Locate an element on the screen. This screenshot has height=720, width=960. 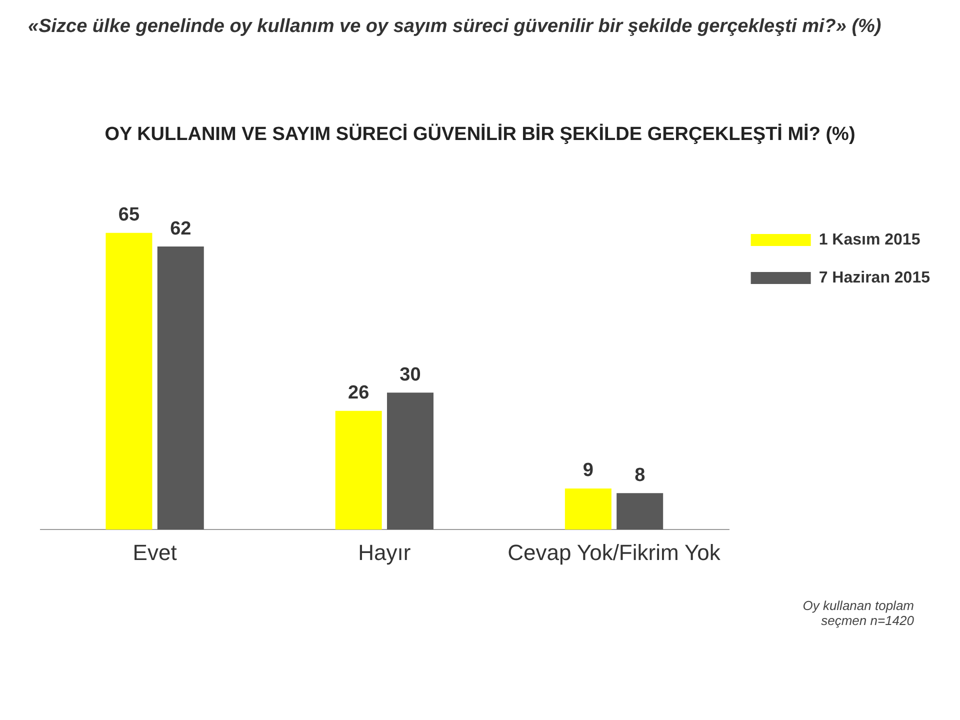
chart-title: «Sizce ülke genelinde oy kullanım ve oy sayım süreci güvenilir bir şekilde gerçekleşti mi?» (%) is located at coordinates (455, 27).